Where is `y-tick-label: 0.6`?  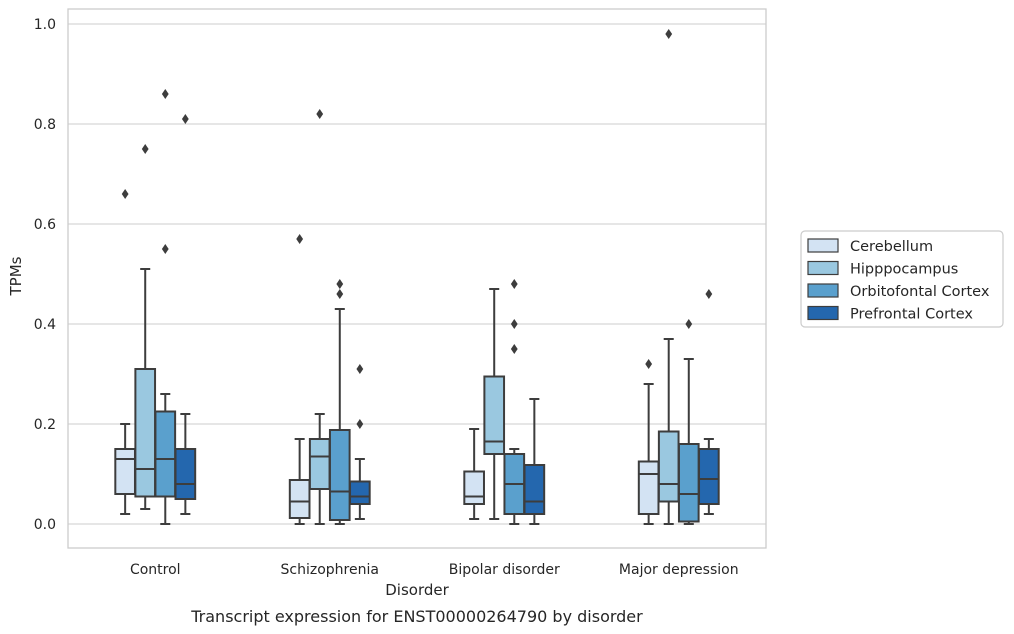
y-tick-label: 0.6 is located at coordinates (45, 225).